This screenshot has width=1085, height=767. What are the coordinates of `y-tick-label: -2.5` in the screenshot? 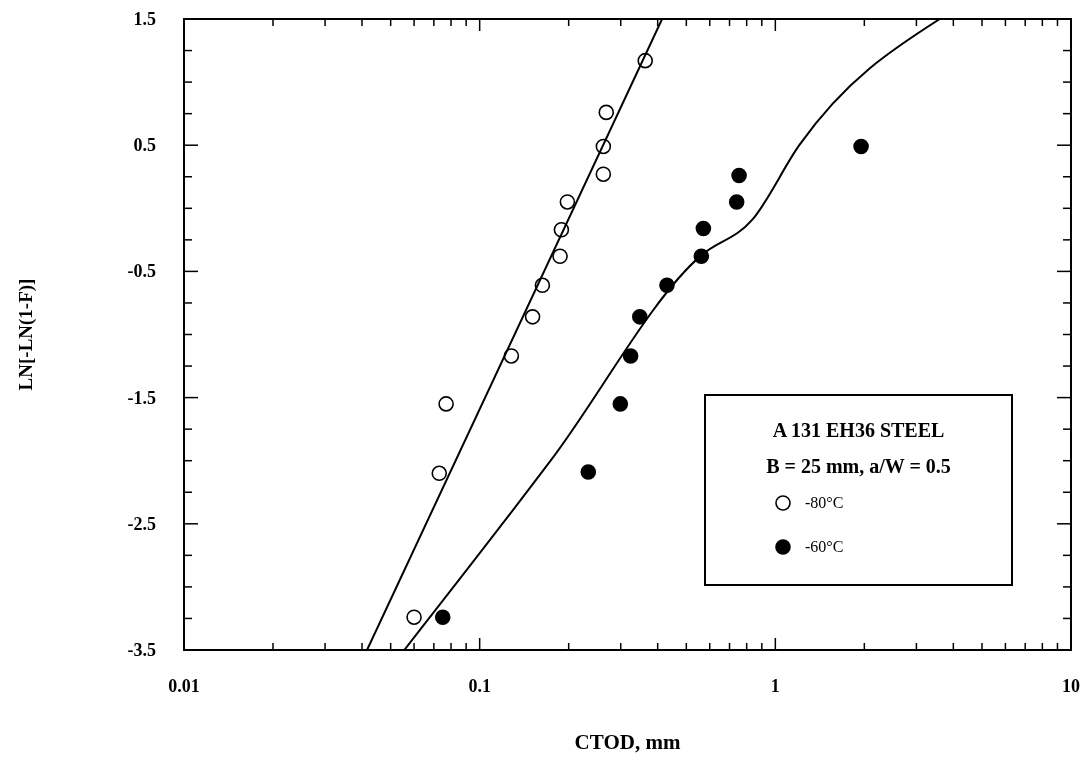 It's located at (141, 523).